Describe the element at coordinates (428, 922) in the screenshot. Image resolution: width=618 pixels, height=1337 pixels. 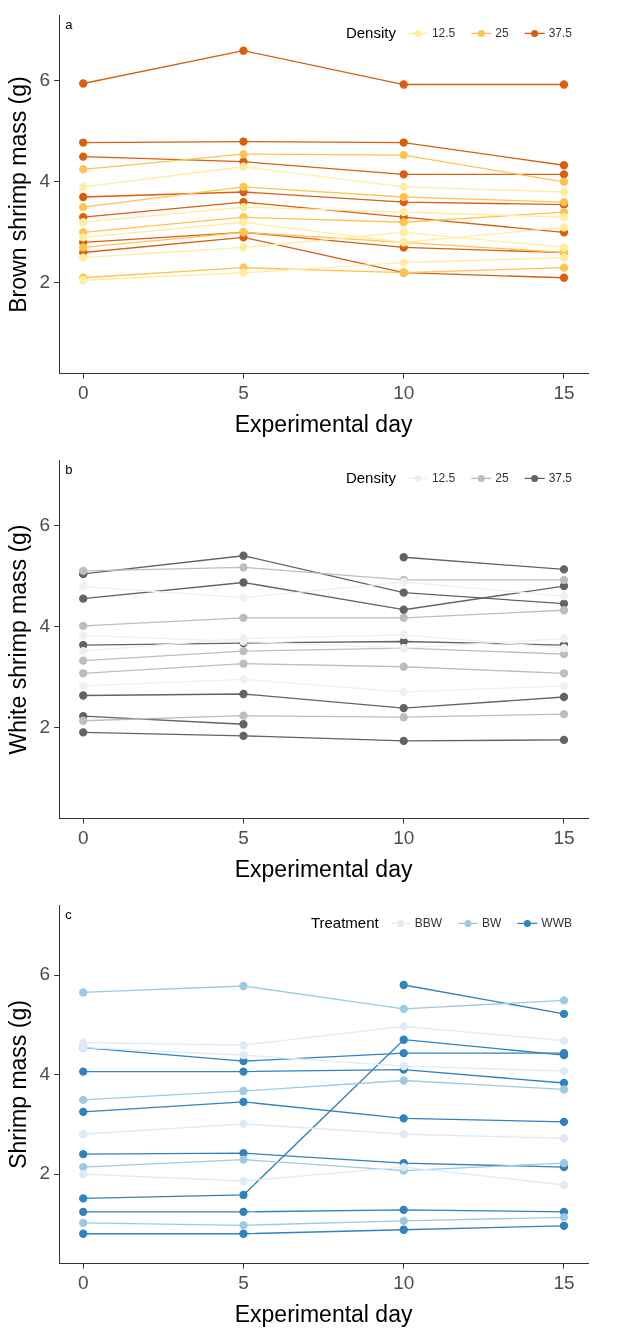
I see `legend-label: BBW` at that location.